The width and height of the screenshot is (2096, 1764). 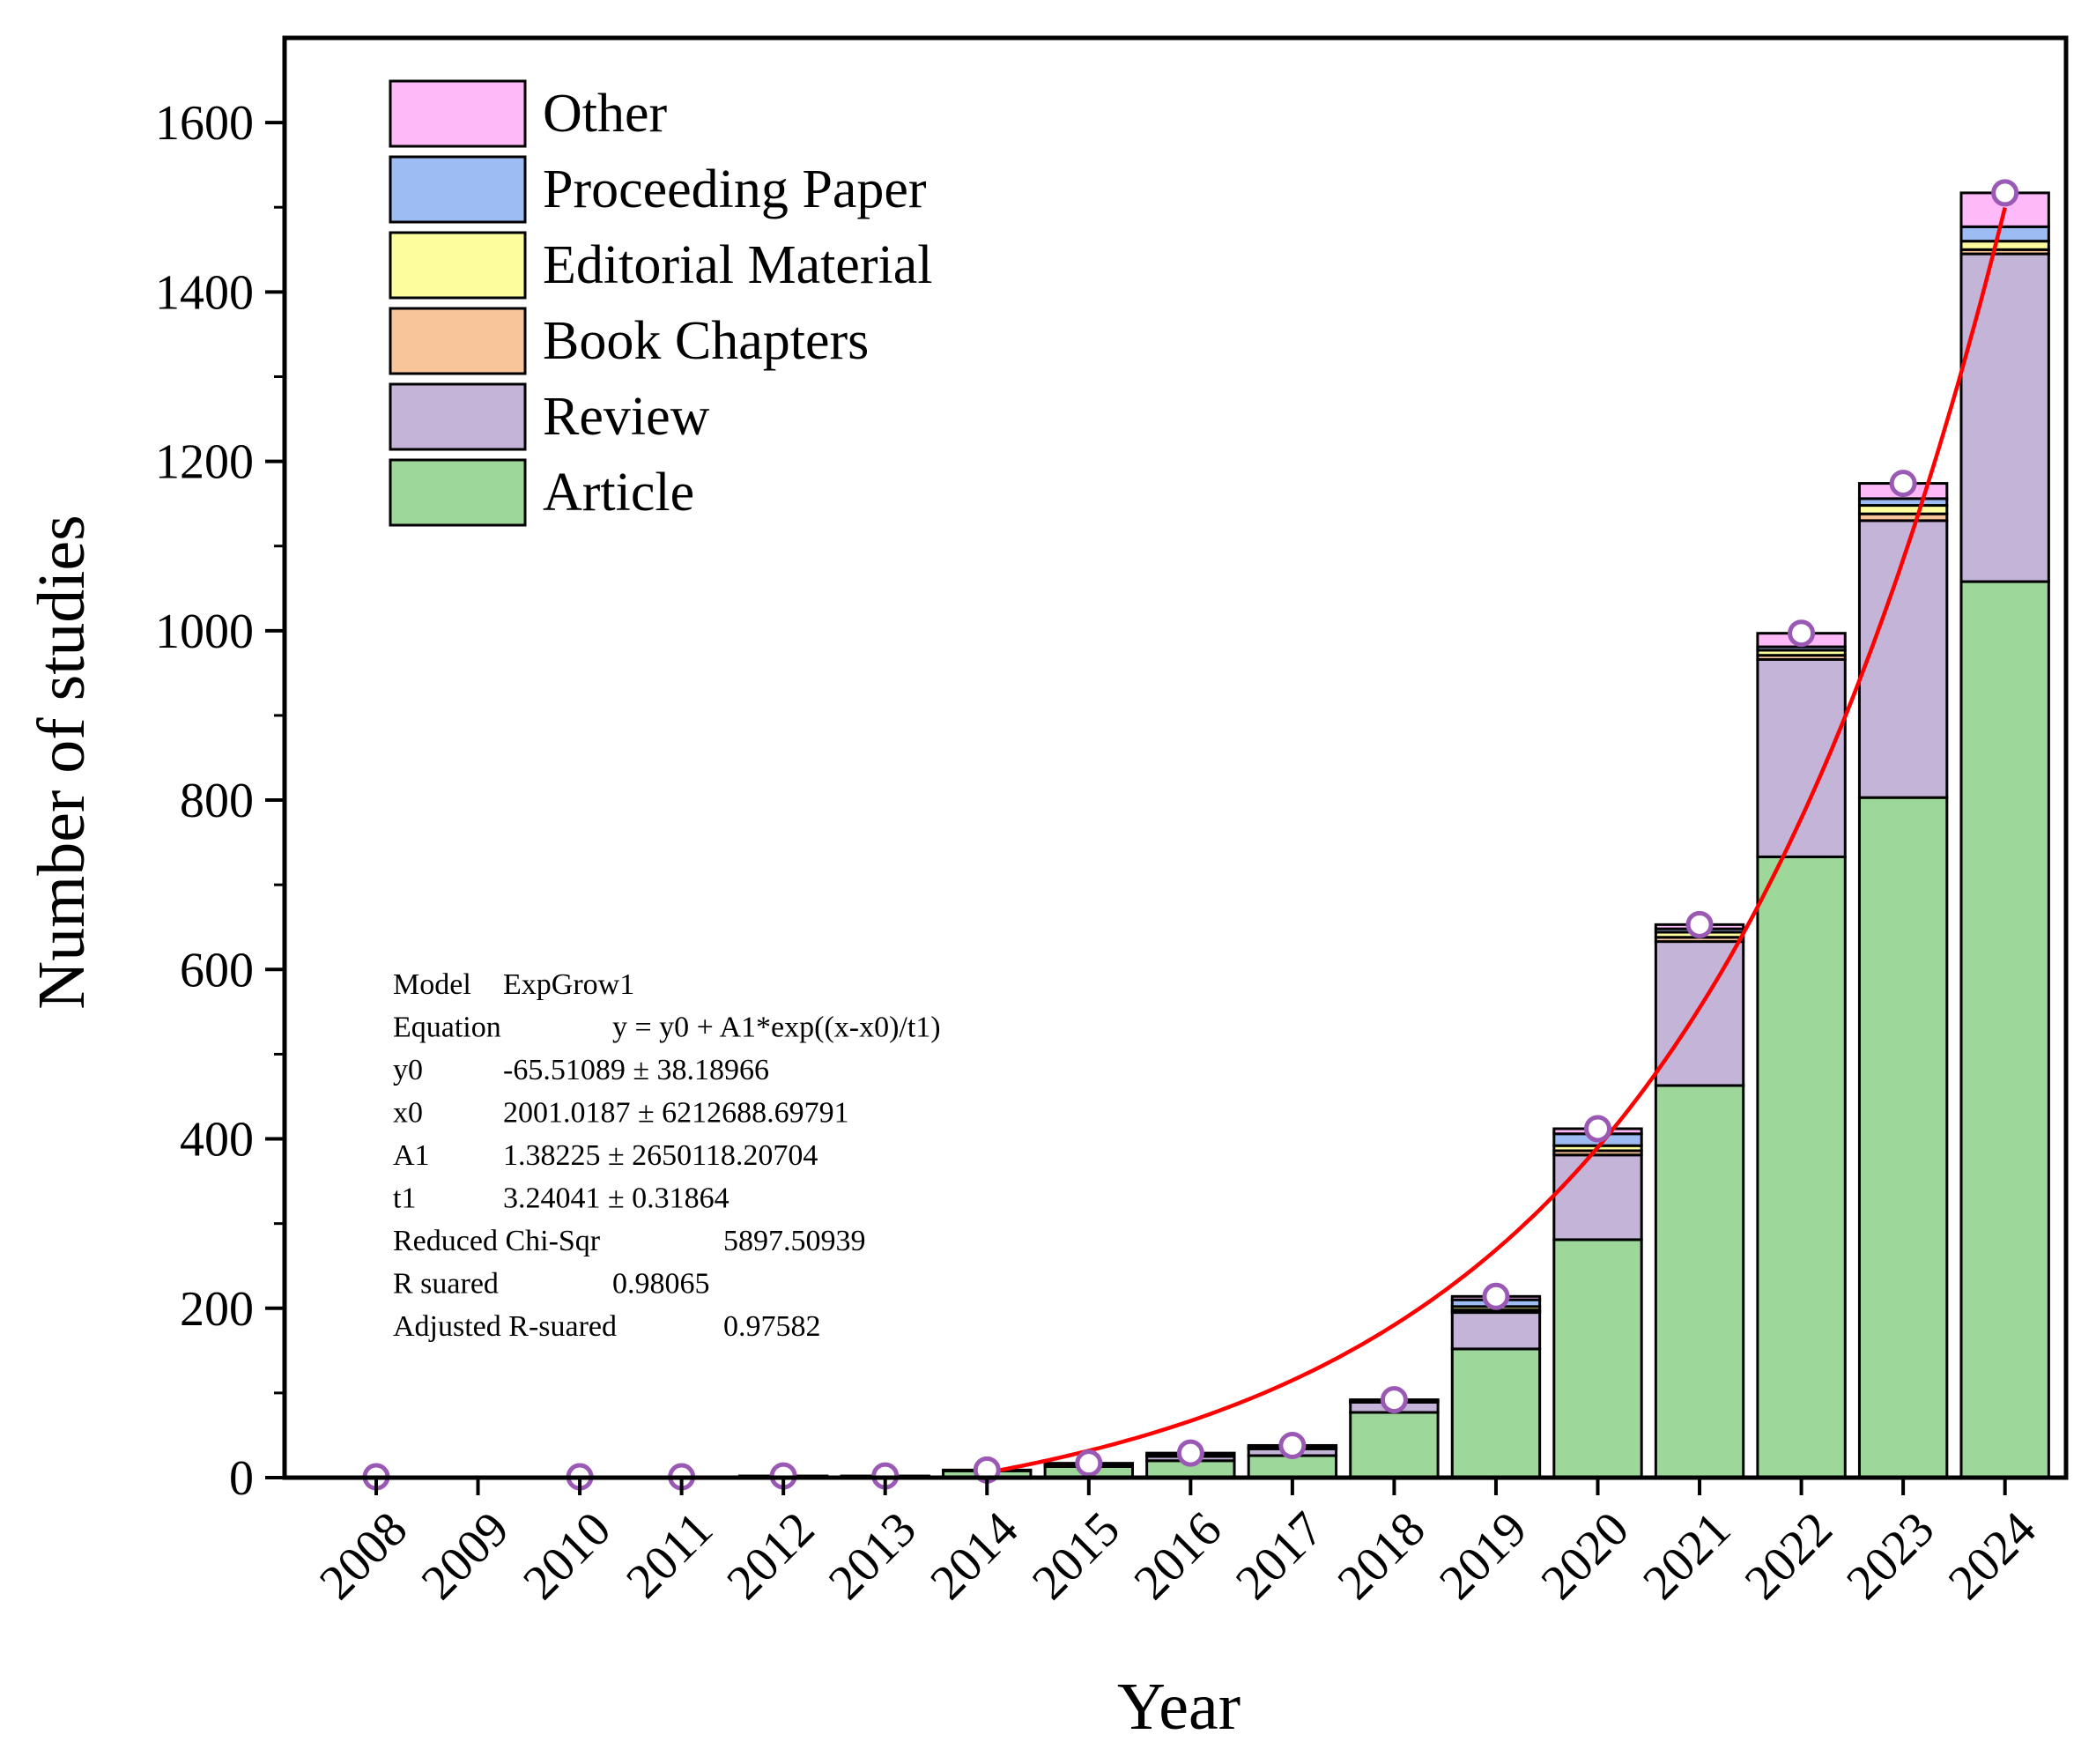 I want to click on x-tick-label: 2022, so click(x=1789, y=1555).